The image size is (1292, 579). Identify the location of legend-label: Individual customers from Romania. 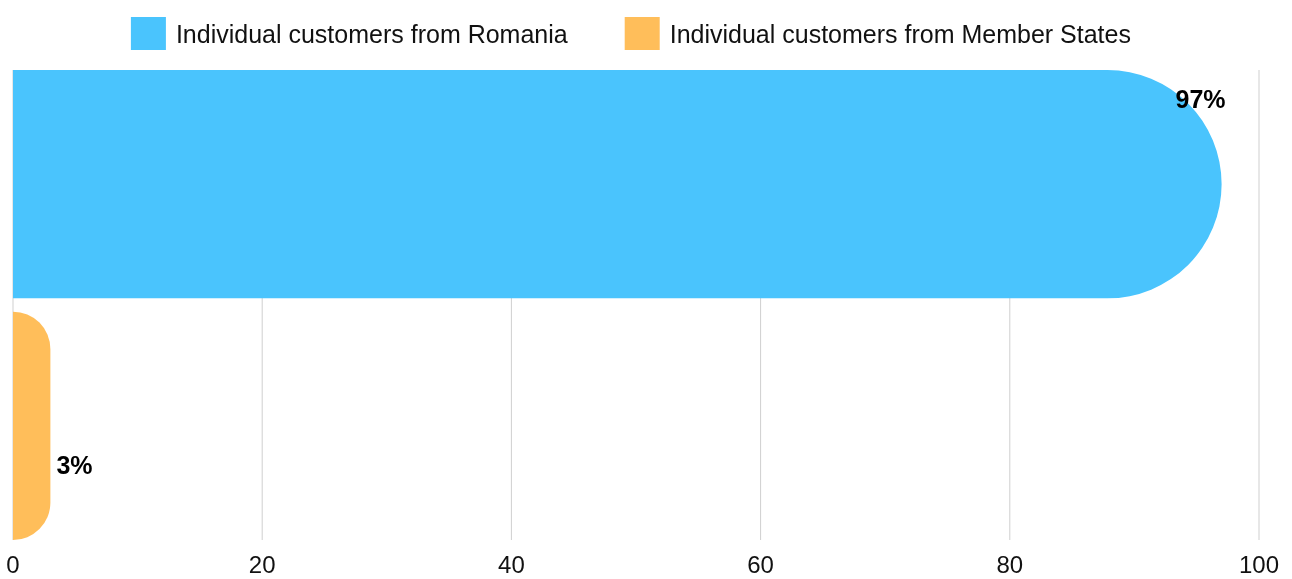
(371, 34).